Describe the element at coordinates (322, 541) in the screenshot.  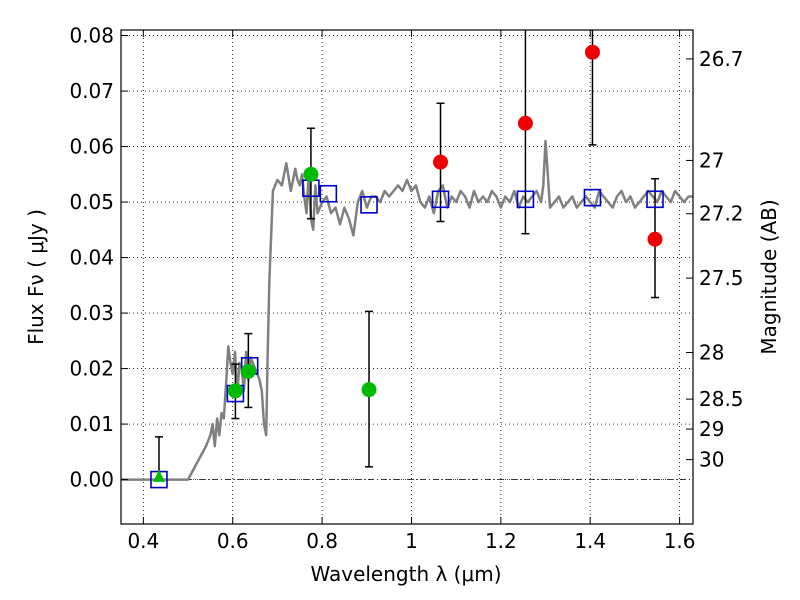
I see `x-tick-label: 0.8` at that location.